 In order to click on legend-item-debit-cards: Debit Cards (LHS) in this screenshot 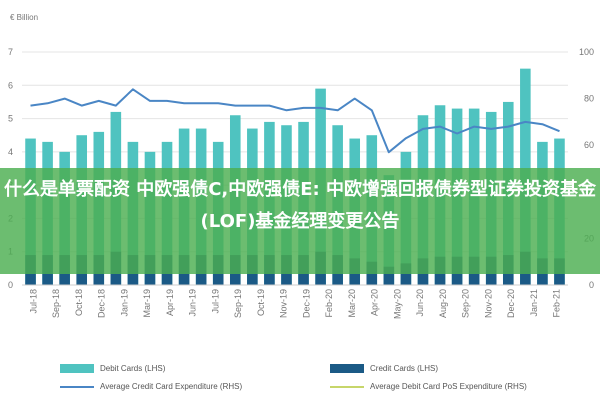, I will do `click(112, 368)`.